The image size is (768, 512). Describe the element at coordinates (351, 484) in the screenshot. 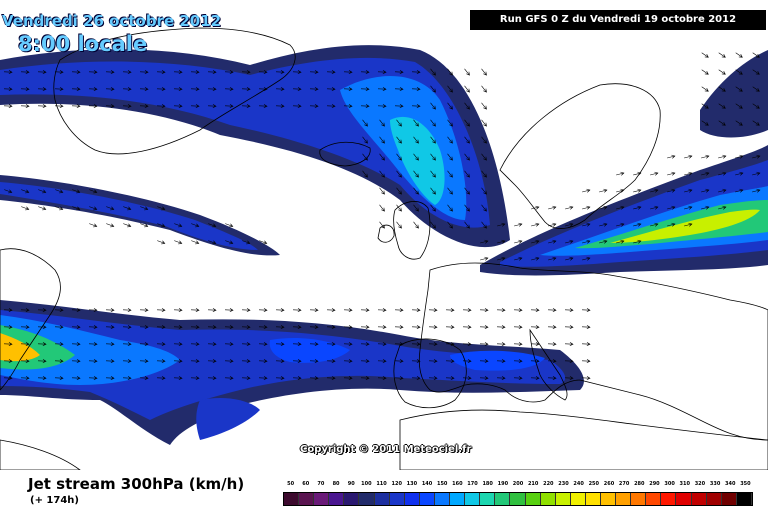

I see `legend-label: 90` at that location.